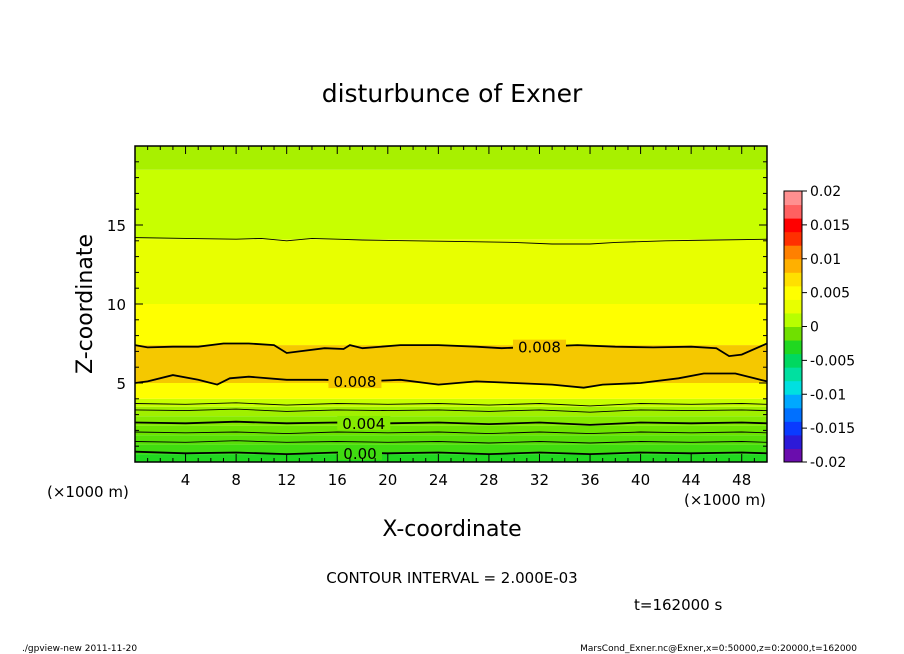 The width and height of the screenshot is (904, 654). Describe the element at coordinates (828, 395) in the screenshot. I see `colorbar-tick-label-6: -0.01` at that location.